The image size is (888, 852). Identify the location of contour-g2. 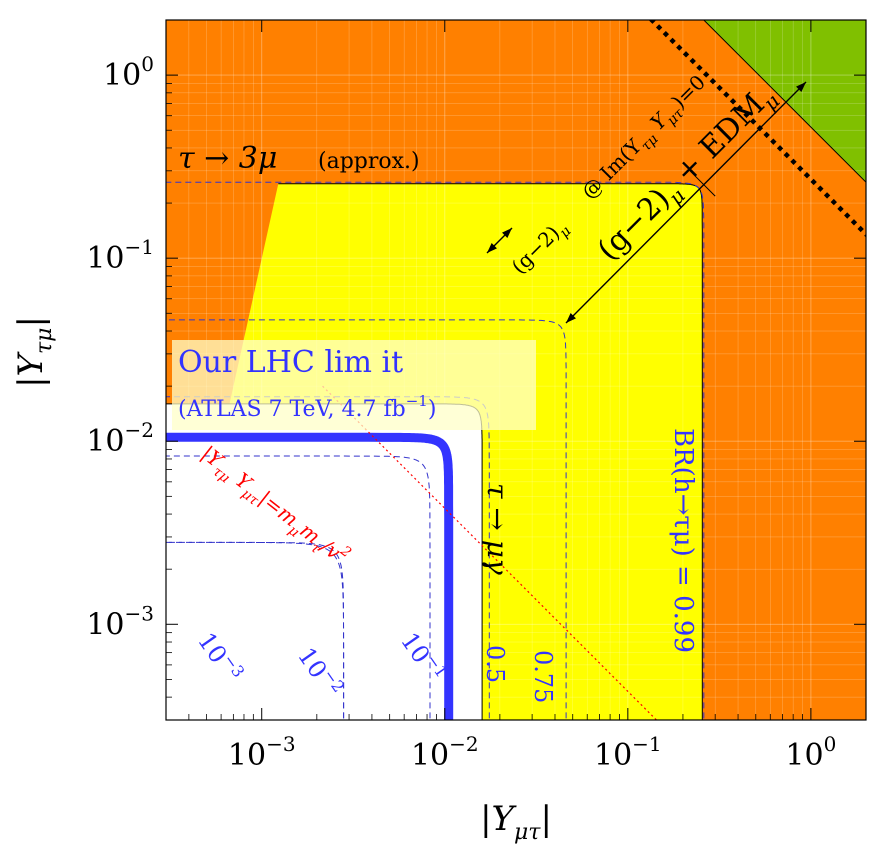
(702, 183).